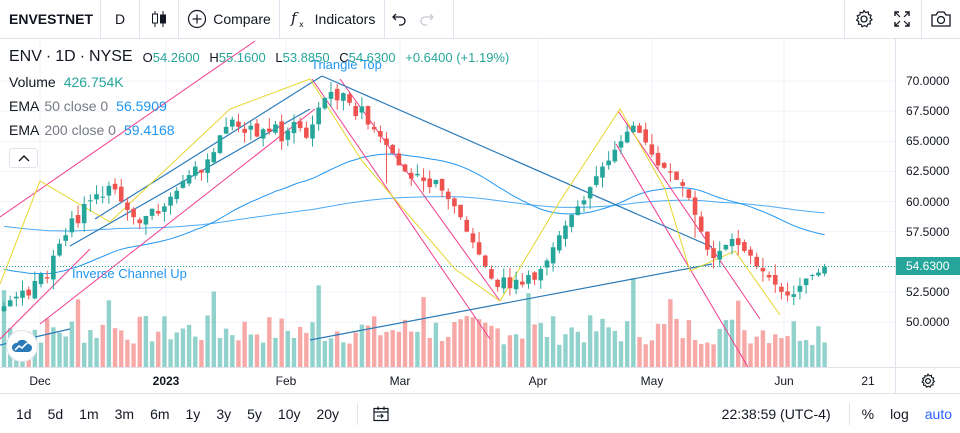  I want to click on price-tick: 62.5000, so click(928, 171).